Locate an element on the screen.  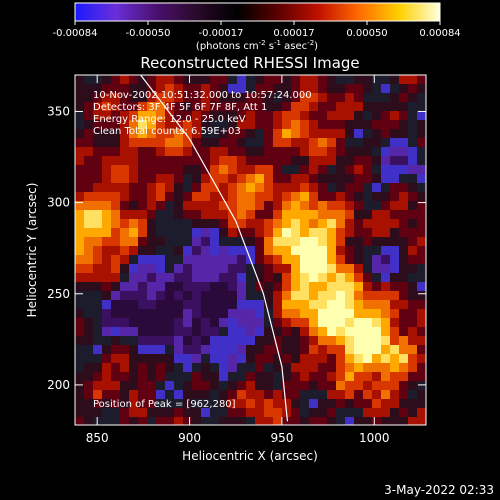
x-tick-label: 950 is located at coordinates (281, 438).